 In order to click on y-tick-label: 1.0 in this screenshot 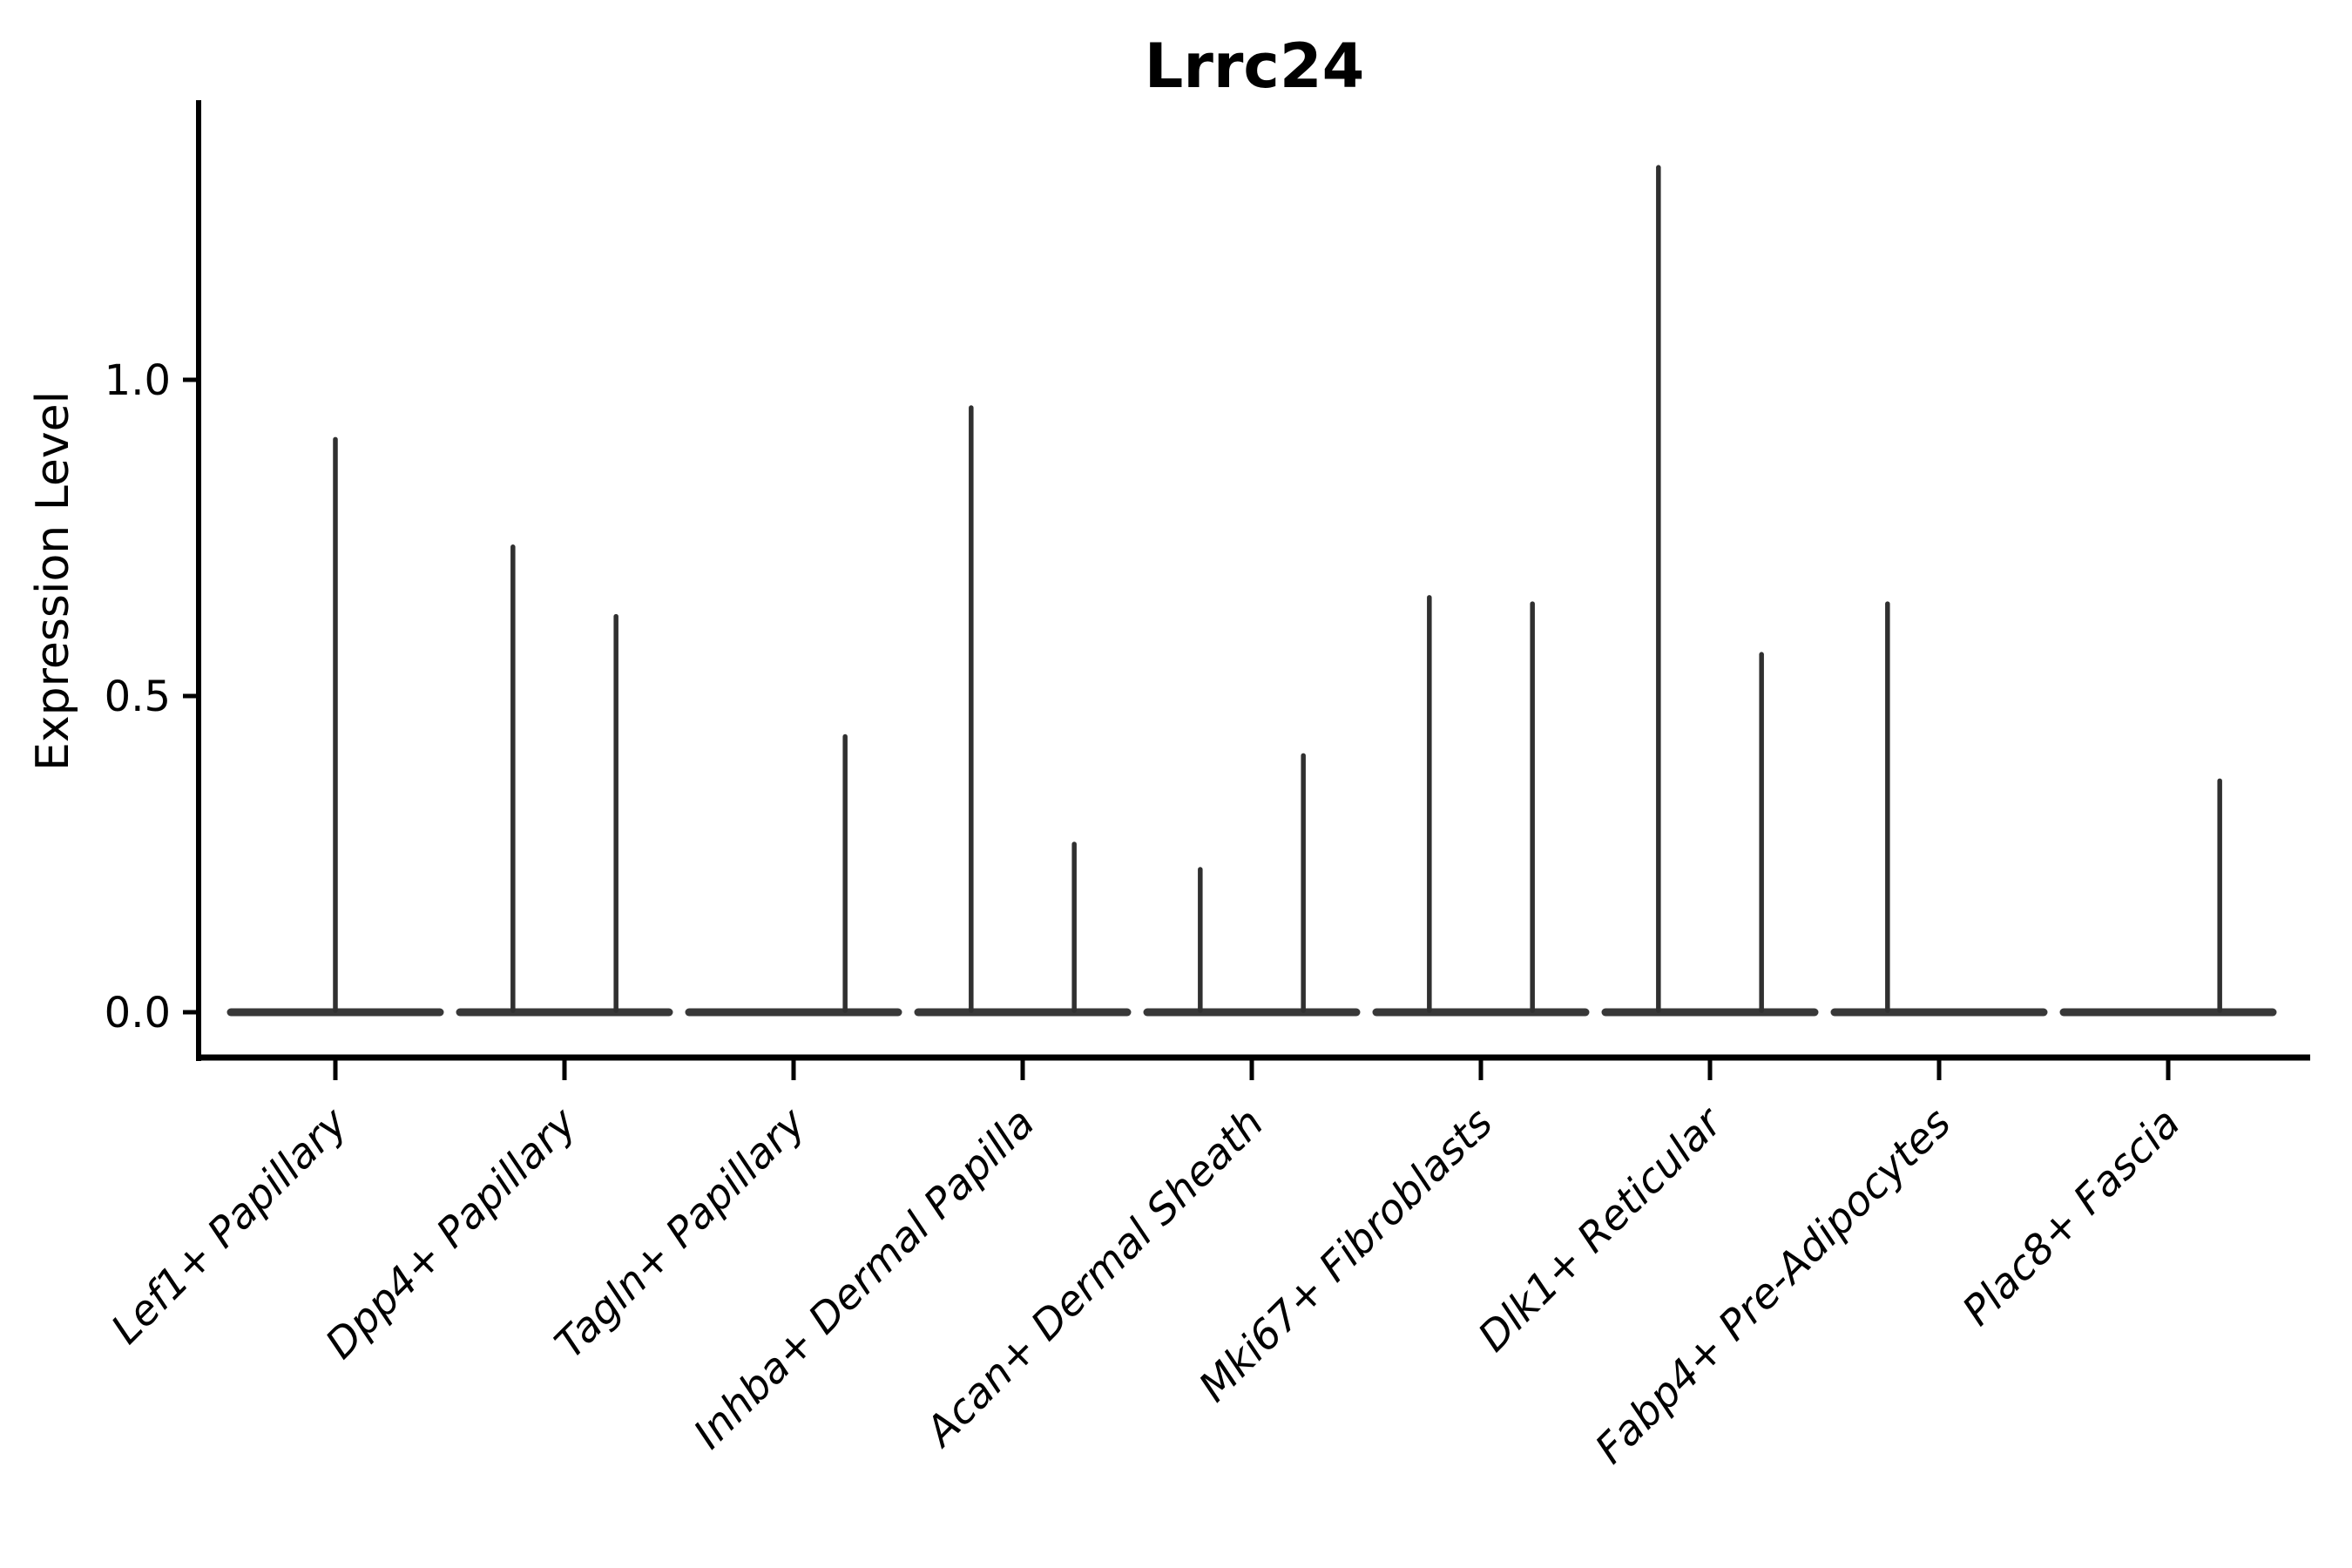, I will do `click(138, 380)`.